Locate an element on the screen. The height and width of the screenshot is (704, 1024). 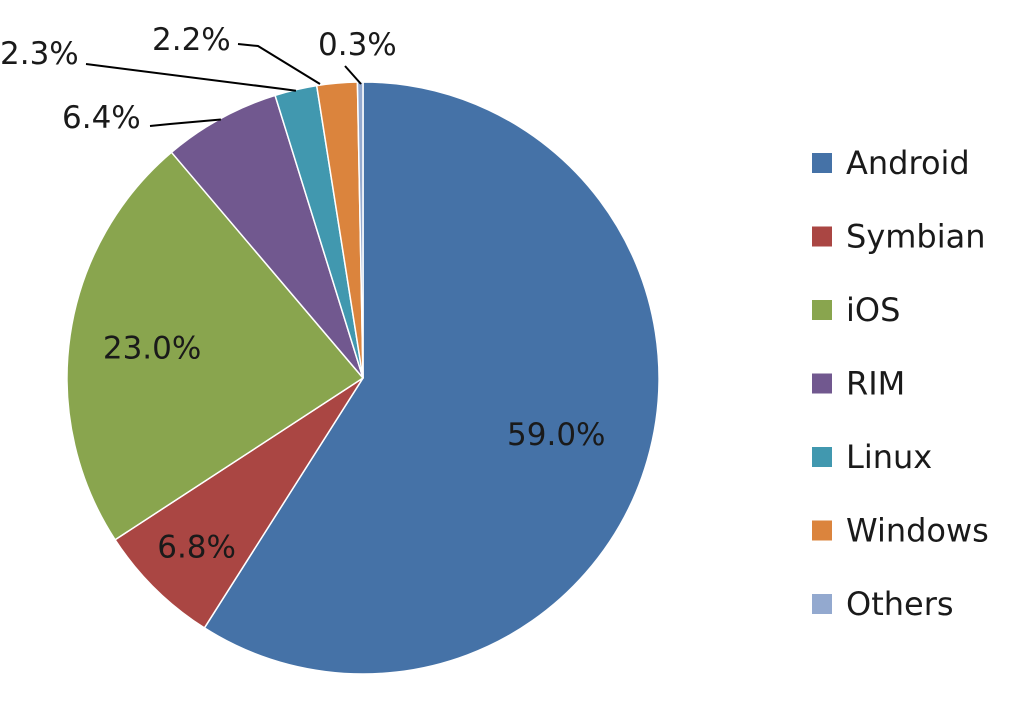
data-label-windows: 2.2% is located at coordinates (191, 40).